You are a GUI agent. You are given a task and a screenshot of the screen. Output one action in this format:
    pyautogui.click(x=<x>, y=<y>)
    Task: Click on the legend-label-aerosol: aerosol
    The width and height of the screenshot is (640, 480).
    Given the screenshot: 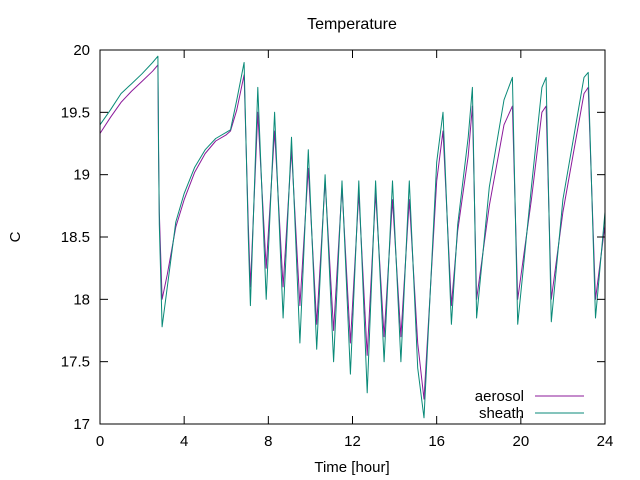 What is the action you would take?
    pyautogui.click(x=499, y=396)
    